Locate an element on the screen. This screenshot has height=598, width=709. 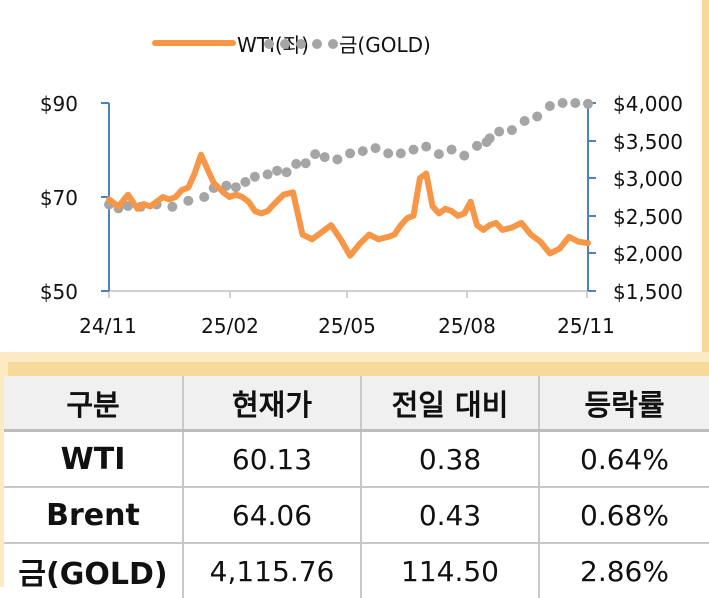
legend-gold-label: 금(GOLD) is located at coordinates (385, 45).